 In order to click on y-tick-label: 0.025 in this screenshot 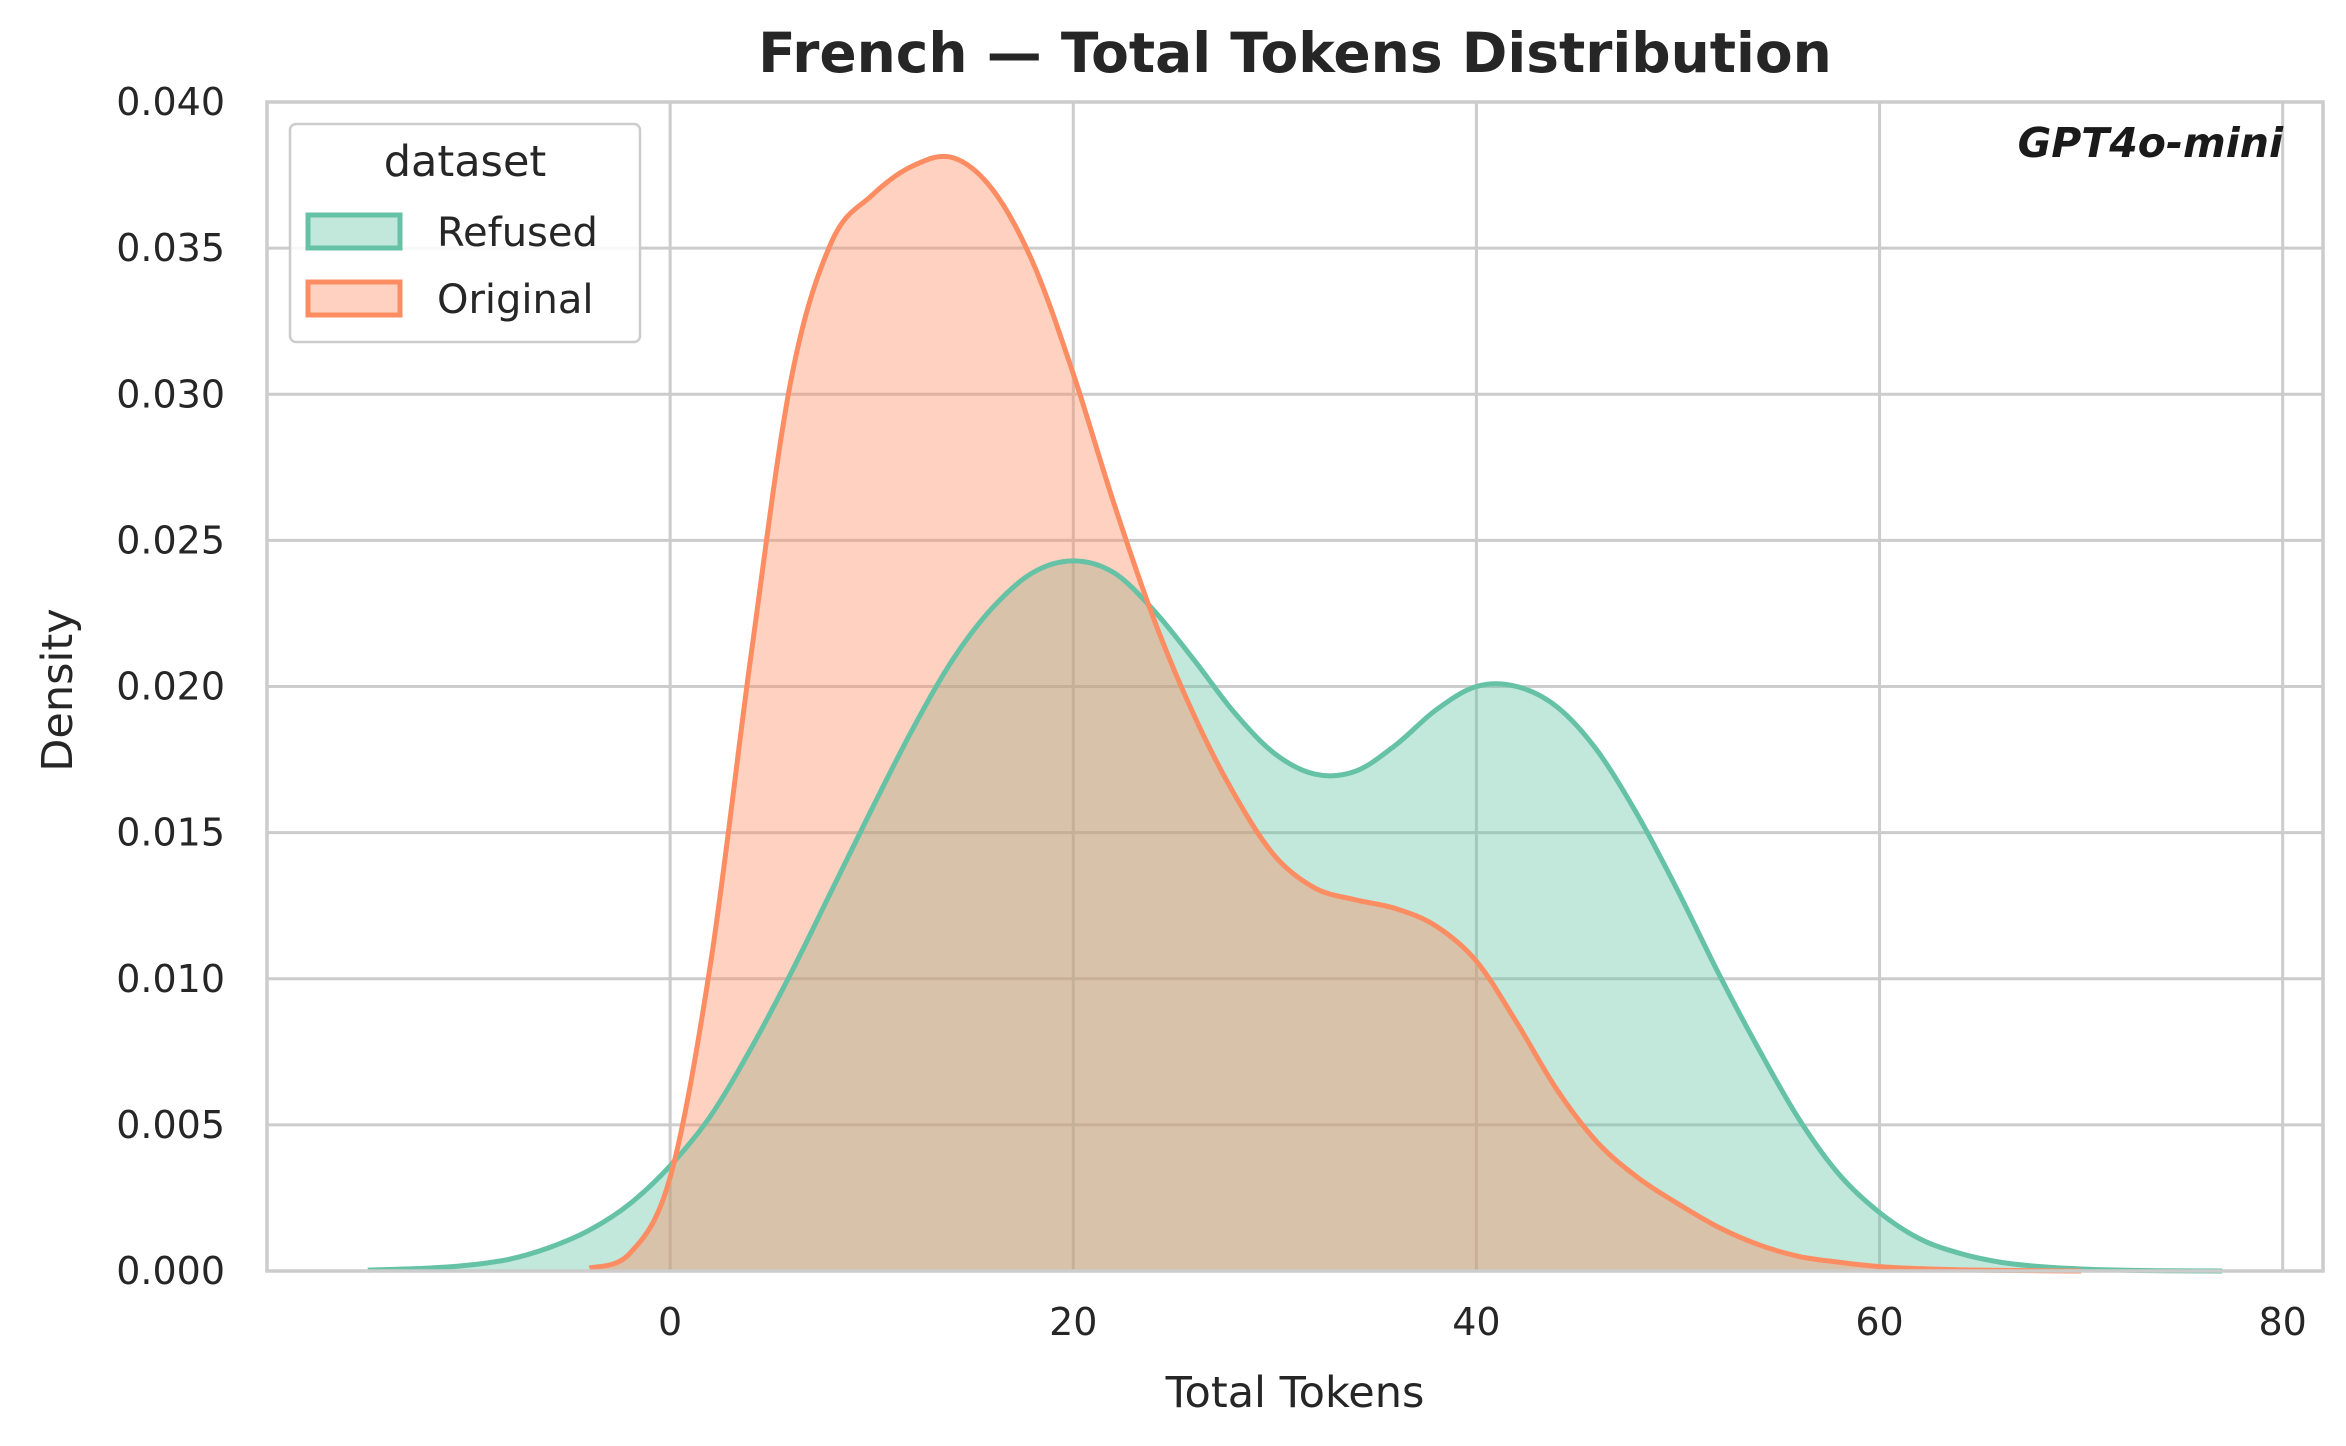, I will do `click(170, 540)`.